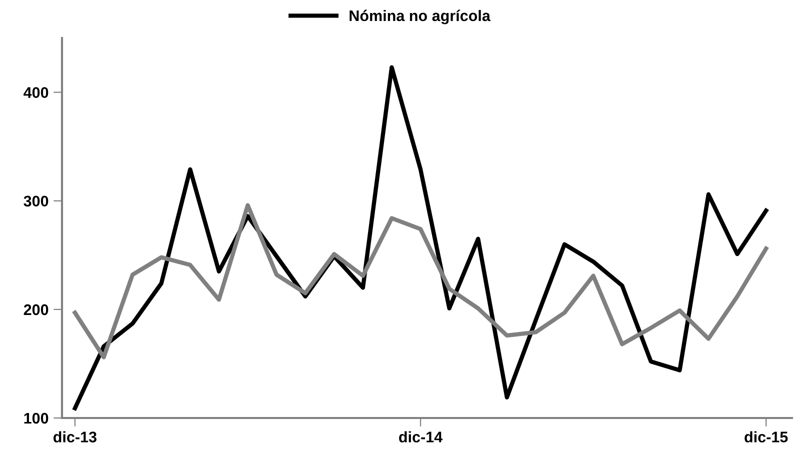  I want to click on y-tick-label: 300, so click(36, 201).